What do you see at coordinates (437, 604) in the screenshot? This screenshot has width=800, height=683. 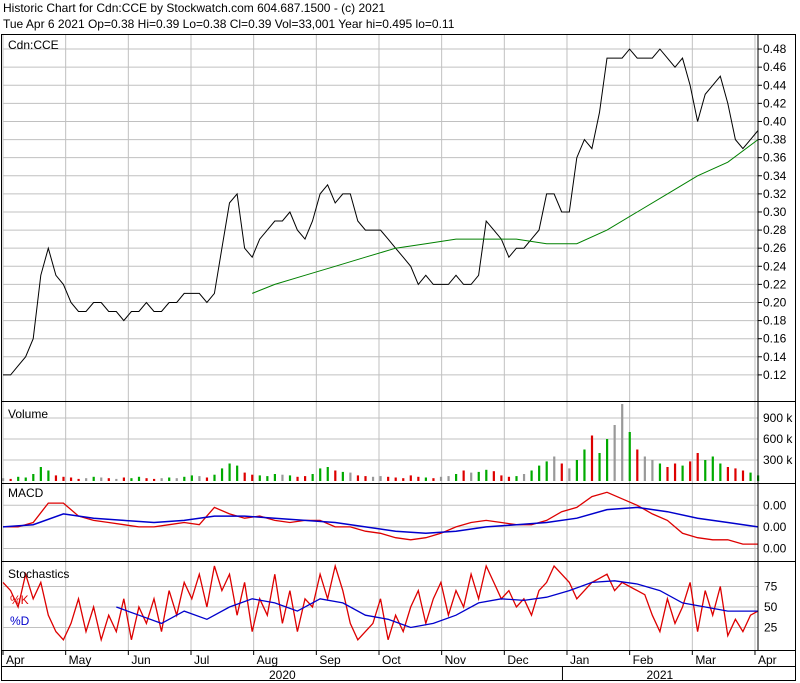 I see `stoch-d-line` at bounding box center [437, 604].